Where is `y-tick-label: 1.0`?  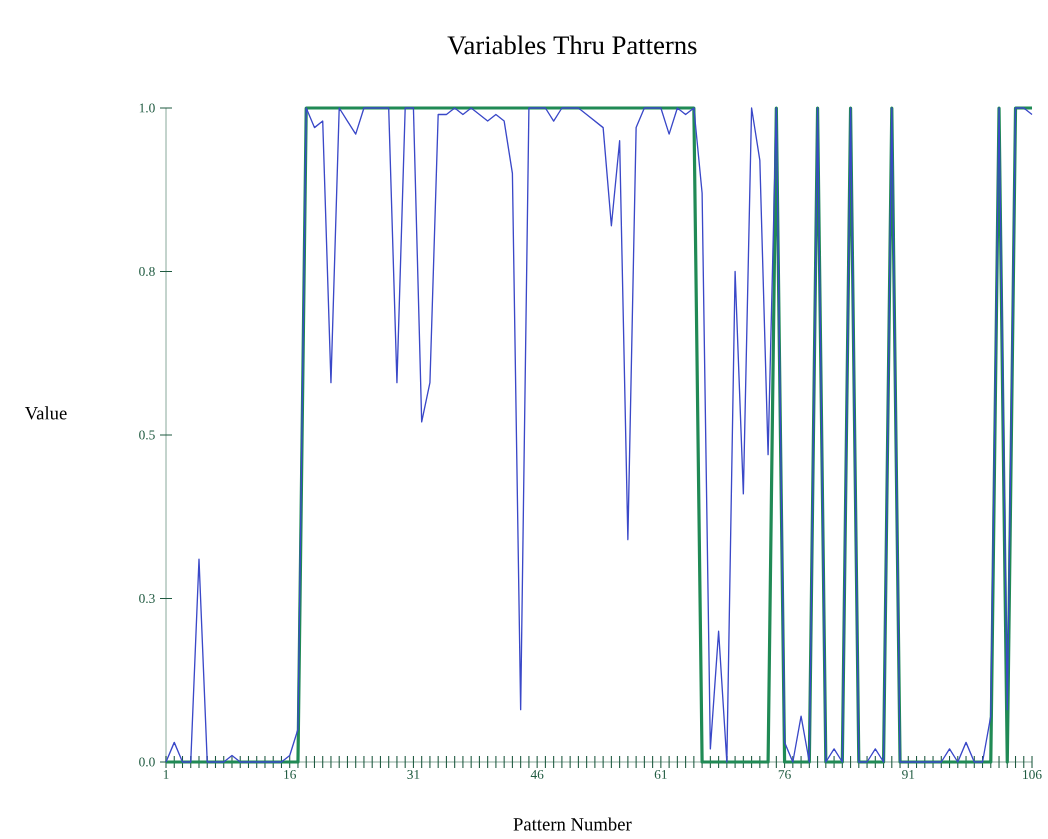 y-tick-label: 1.0 is located at coordinates (147, 108).